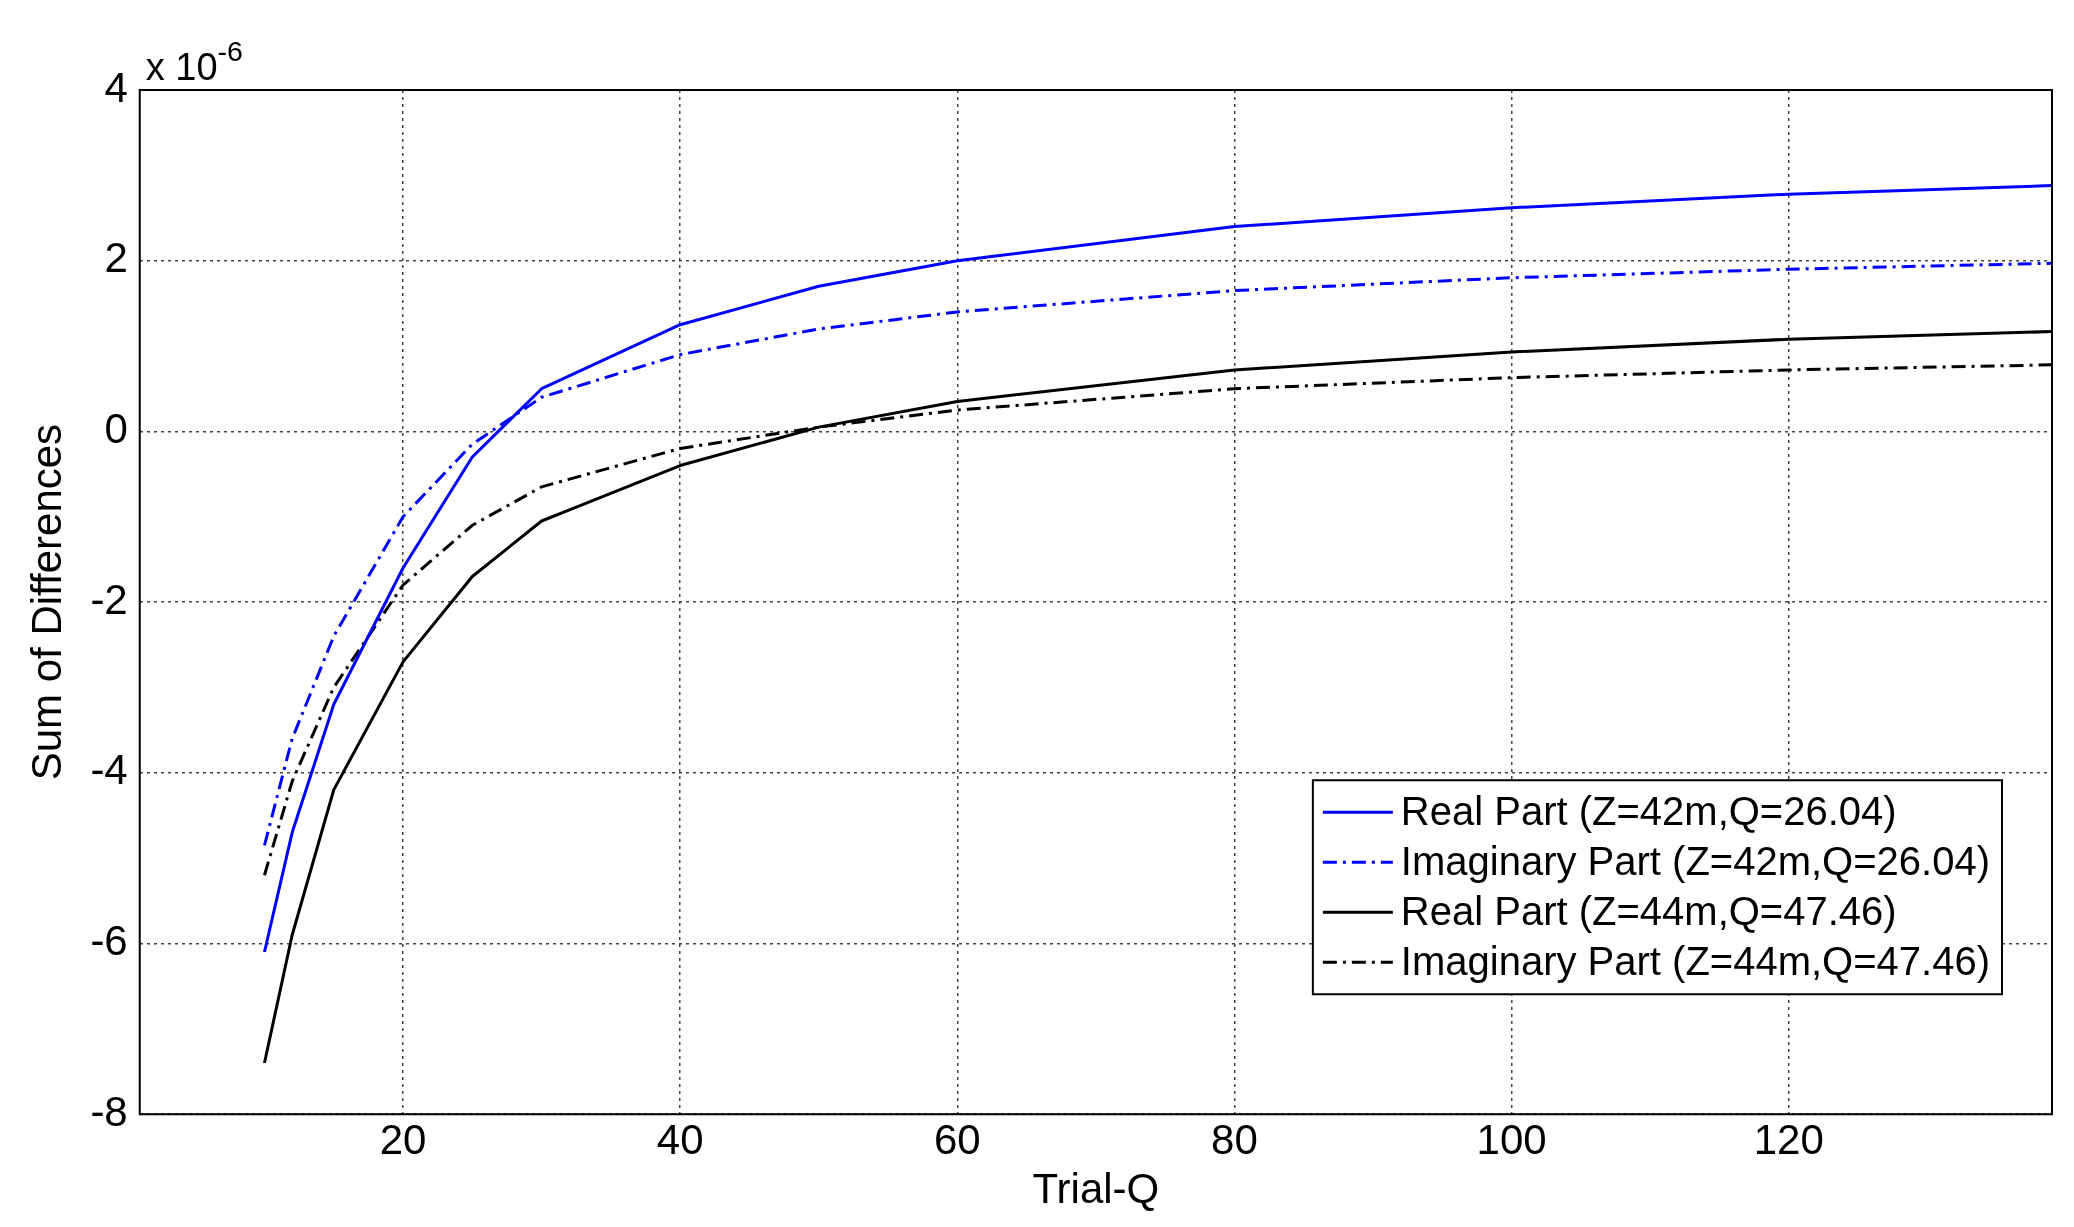  What do you see at coordinates (116, 428) in the screenshot?
I see `y-tick-label: 0` at bounding box center [116, 428].